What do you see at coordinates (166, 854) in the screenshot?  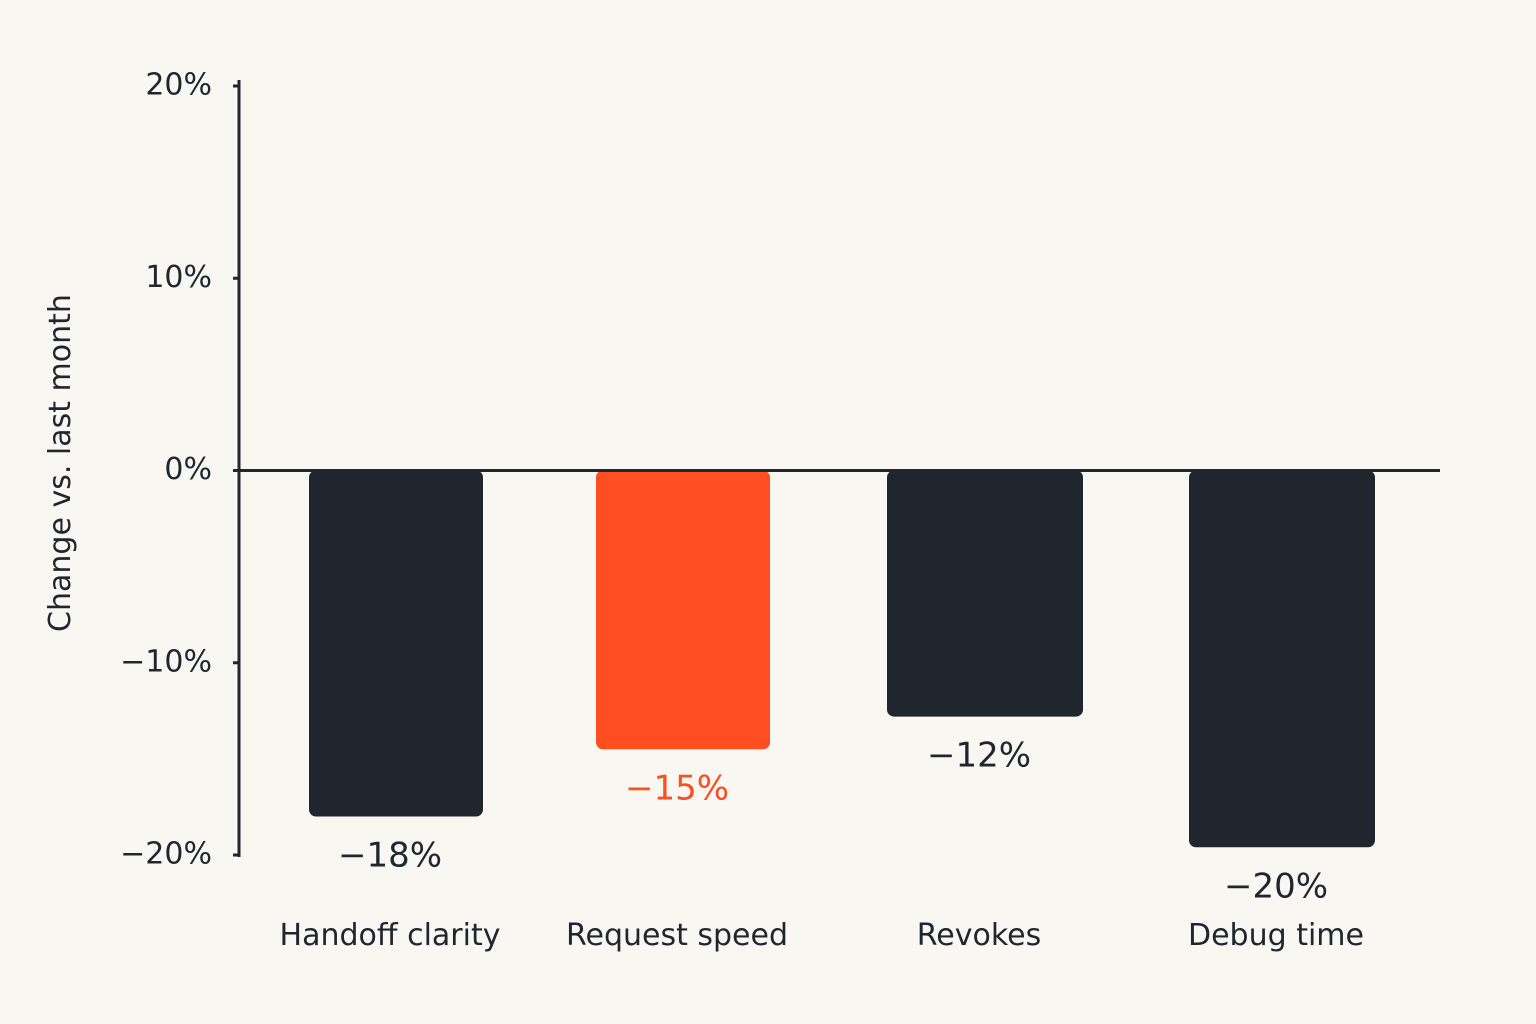 I see `y-tick-label: −20%` at bounding box center [166, 854].